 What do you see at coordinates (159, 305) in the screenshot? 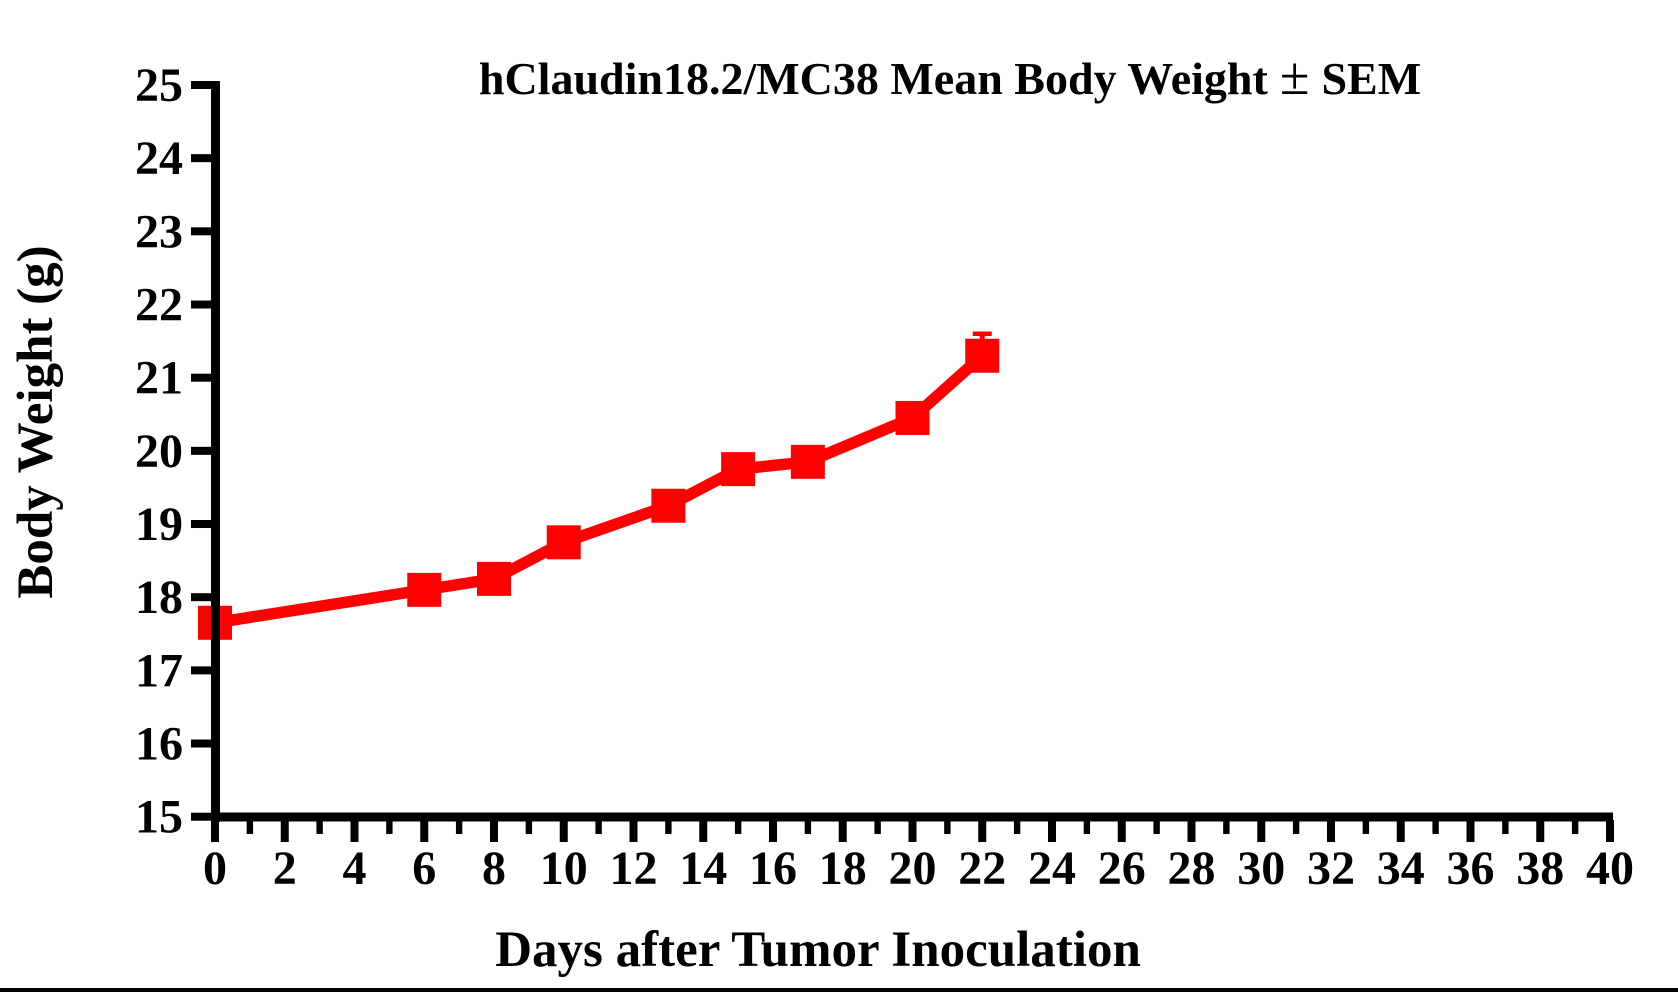
I see `y-tick-label: 22` at bounding box center [159, 305].